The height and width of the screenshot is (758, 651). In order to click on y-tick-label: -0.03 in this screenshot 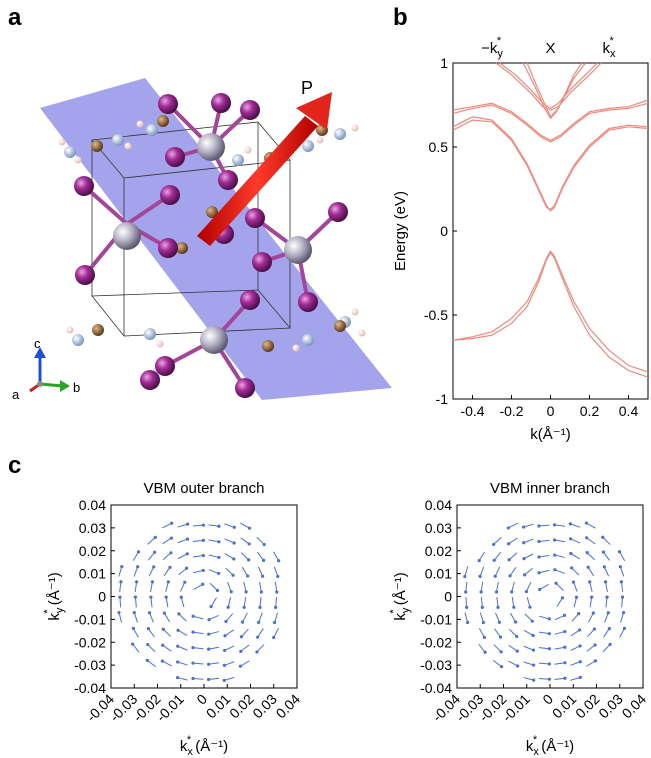, I will do `click(436, 665)`.